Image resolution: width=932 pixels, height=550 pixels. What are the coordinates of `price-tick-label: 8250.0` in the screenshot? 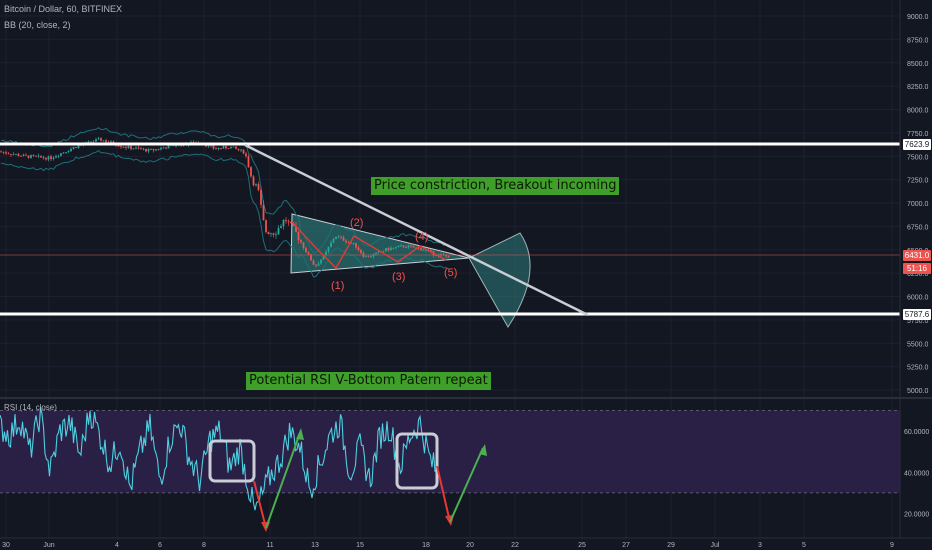 It's located at (918, 87).